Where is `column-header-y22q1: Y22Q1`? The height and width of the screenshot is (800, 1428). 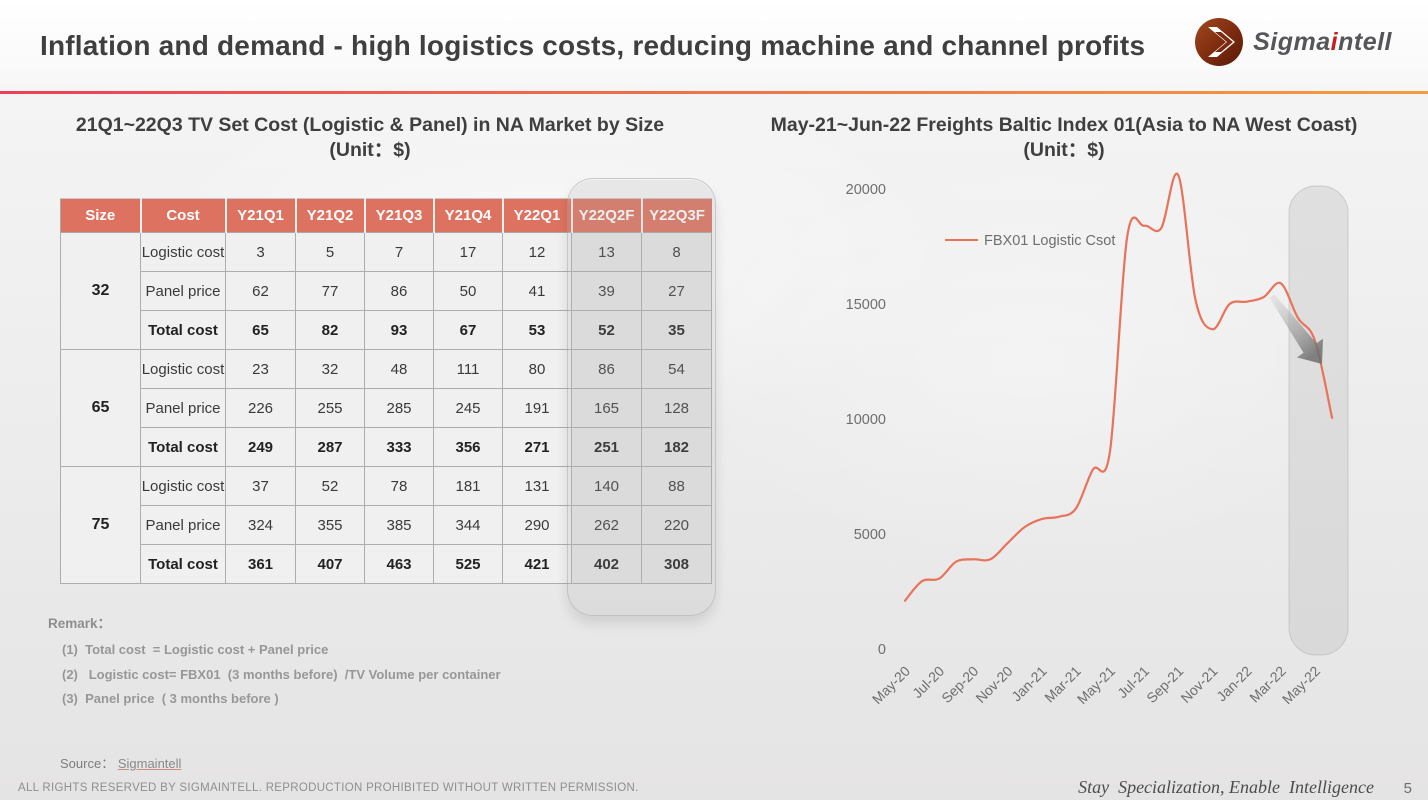 column-header-y22q1: Y22Q1 is located at coordinates (536, 215).